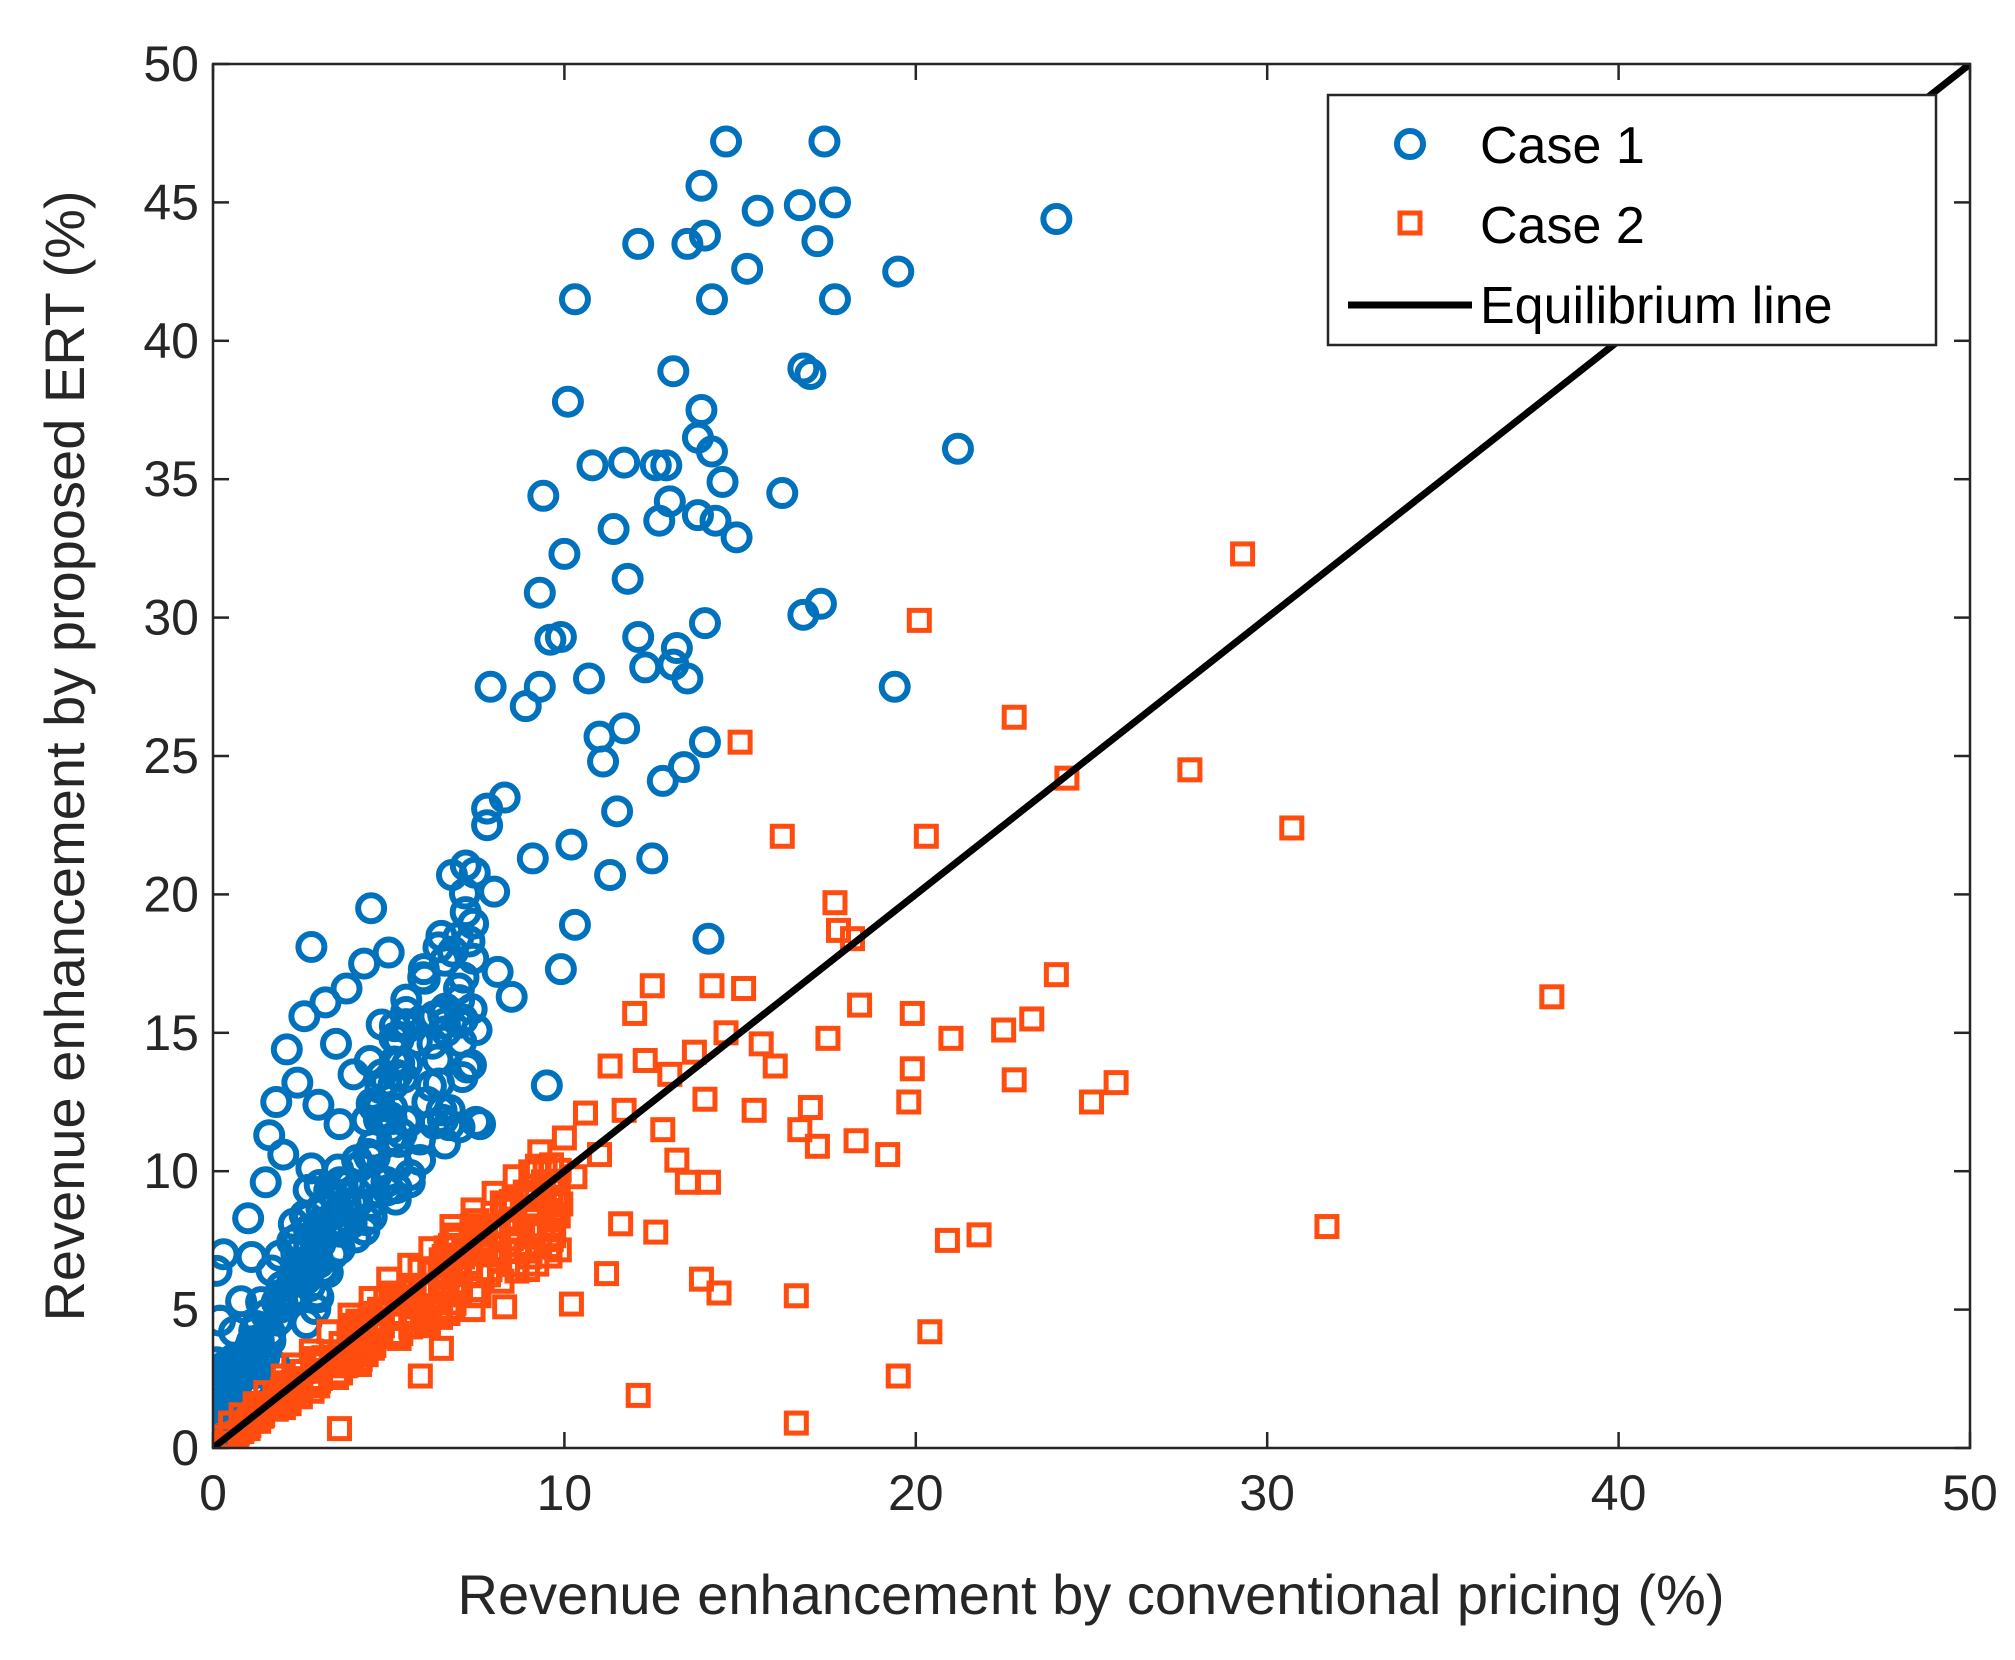  Describe the element at coordinates (171, 1171) in the screenshot. I see `y-tick-label: 10` at that location.